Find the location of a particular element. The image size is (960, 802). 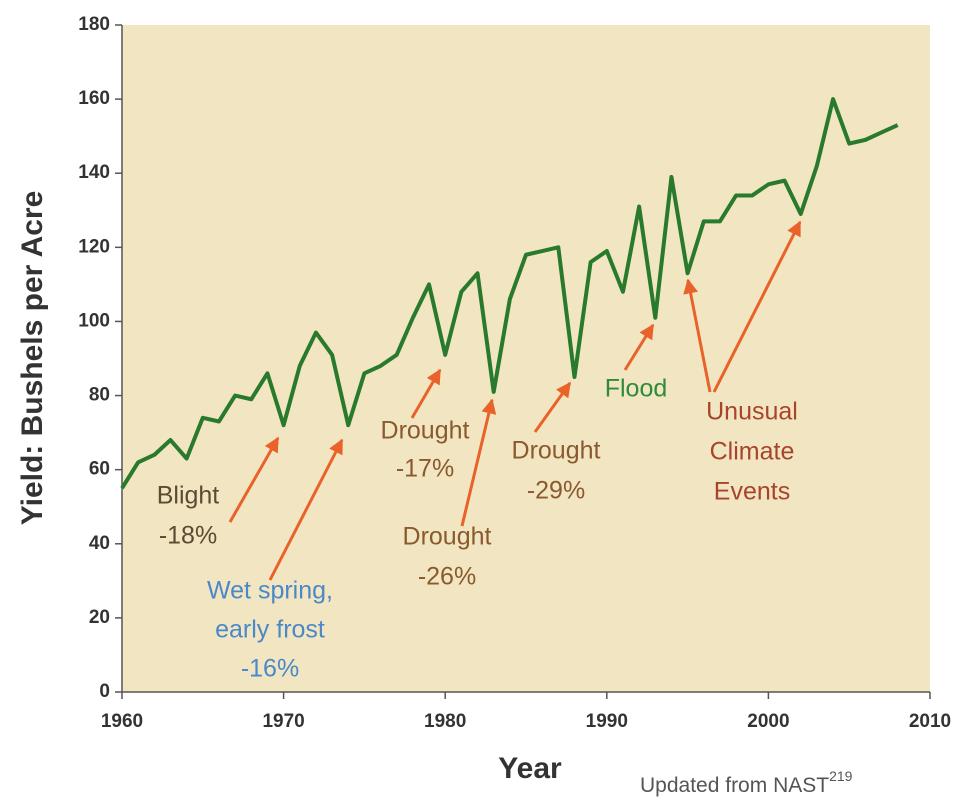

y-tick-label: 80 is located at coordinates (99, 395).